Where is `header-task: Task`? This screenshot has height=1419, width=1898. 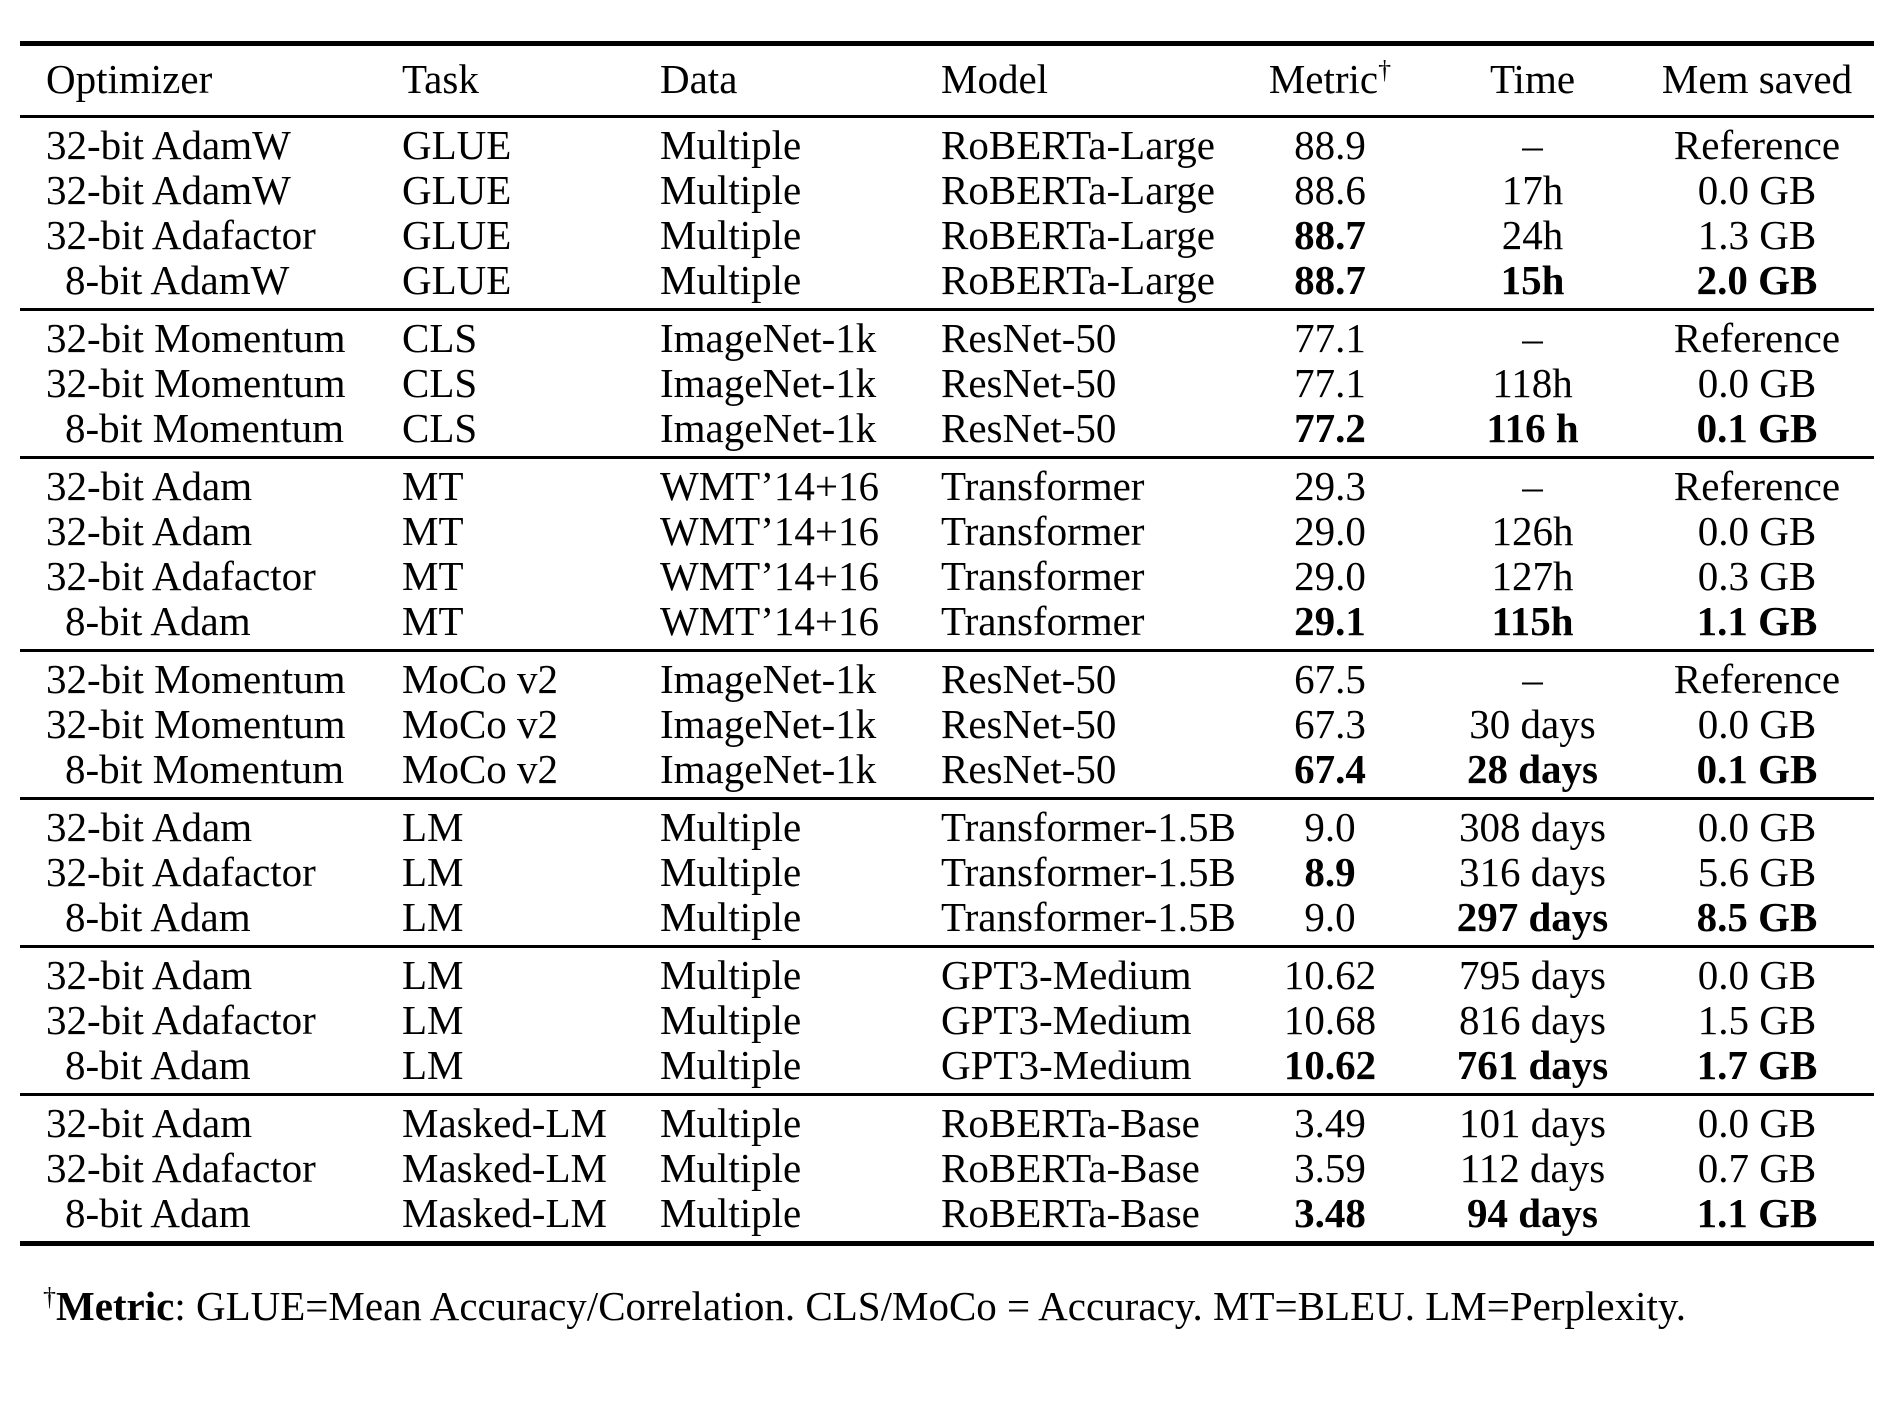
header-task: Task is located at coordinates (440, 79).